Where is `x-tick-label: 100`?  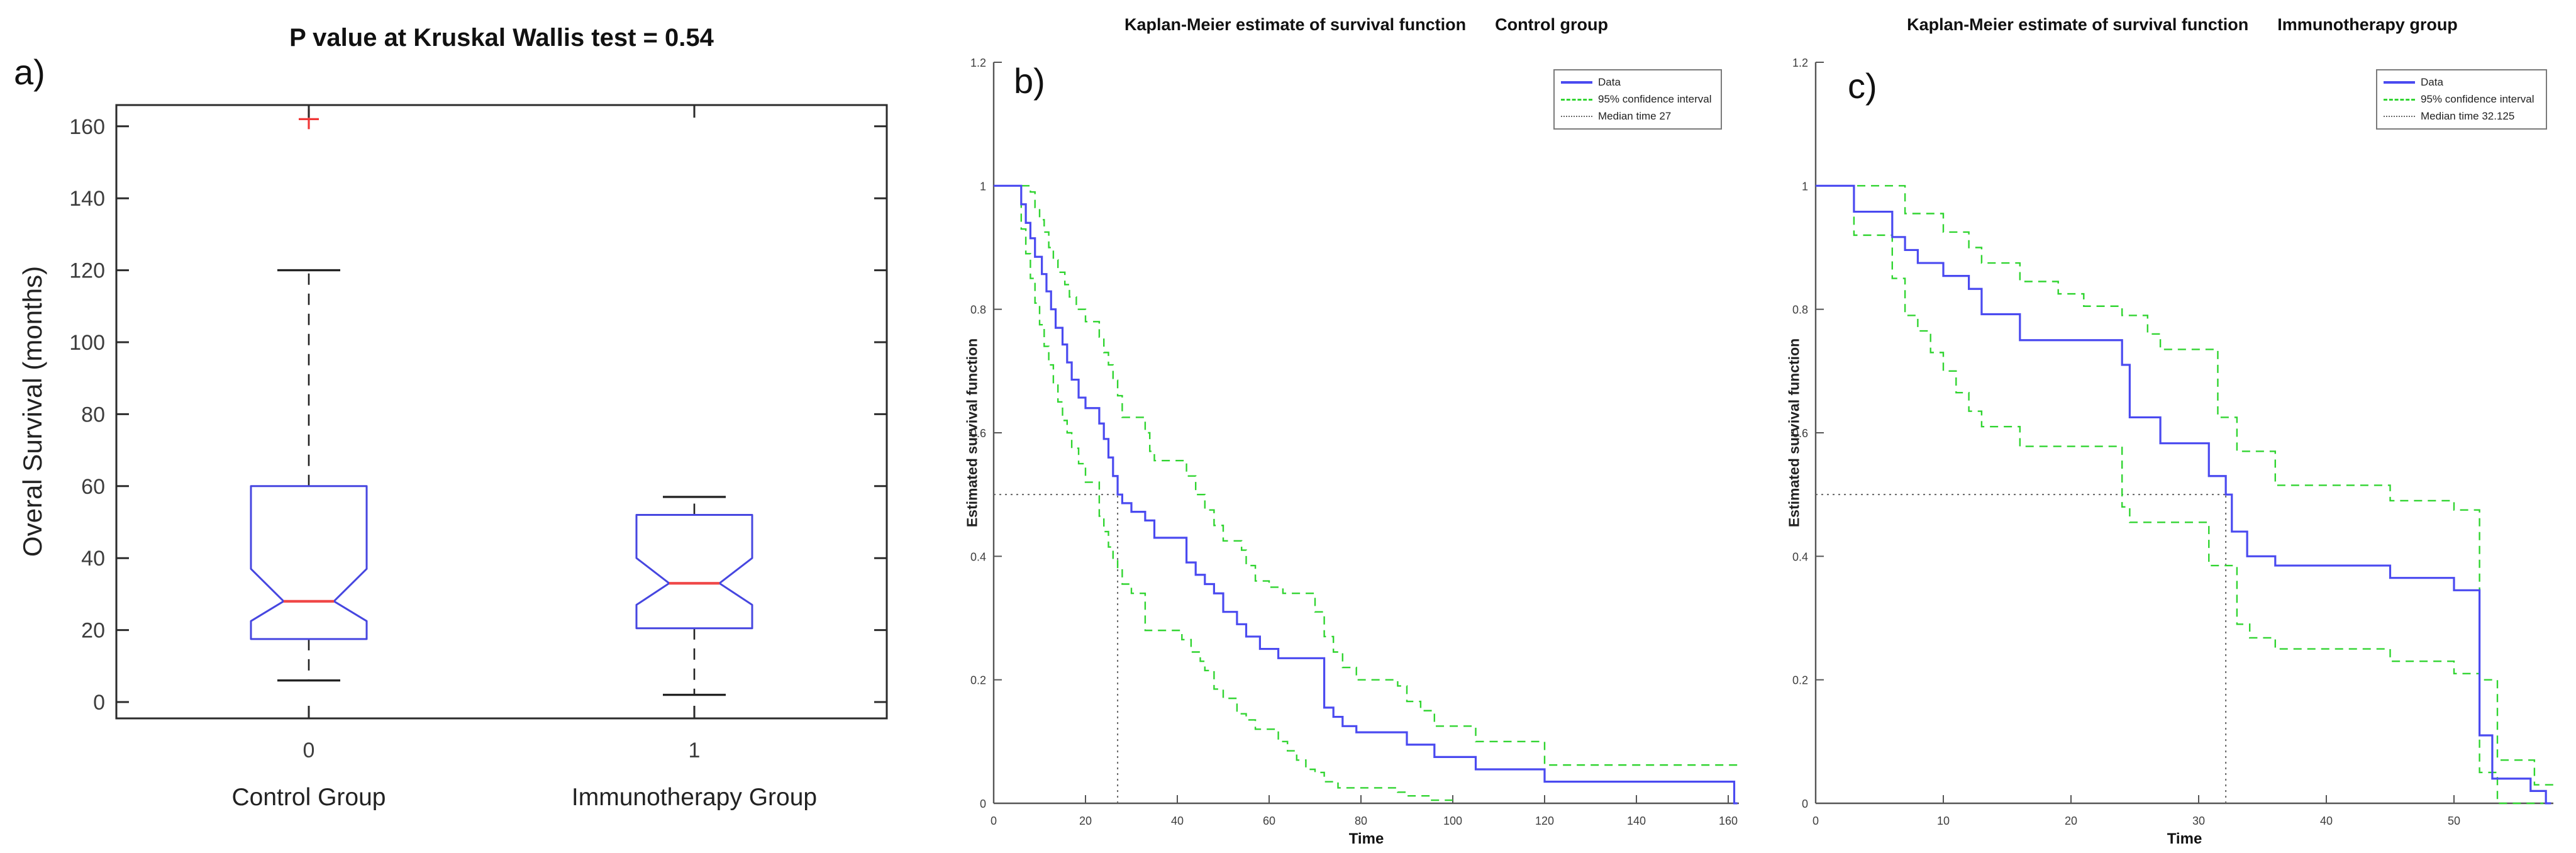
x-tick-label: 100 is located at coordinates (1452, 821).